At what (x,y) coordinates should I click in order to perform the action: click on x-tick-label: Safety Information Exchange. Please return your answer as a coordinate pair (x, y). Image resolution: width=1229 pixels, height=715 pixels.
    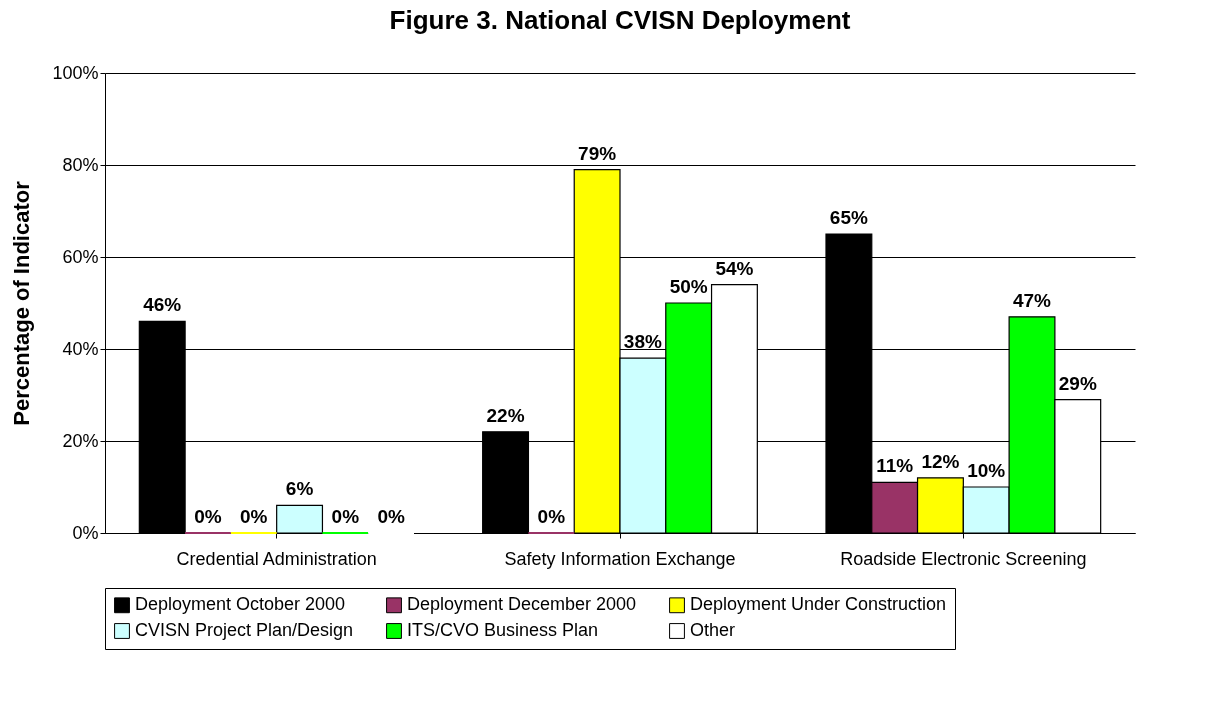
    Looking at the image, I should click on (620, 558).